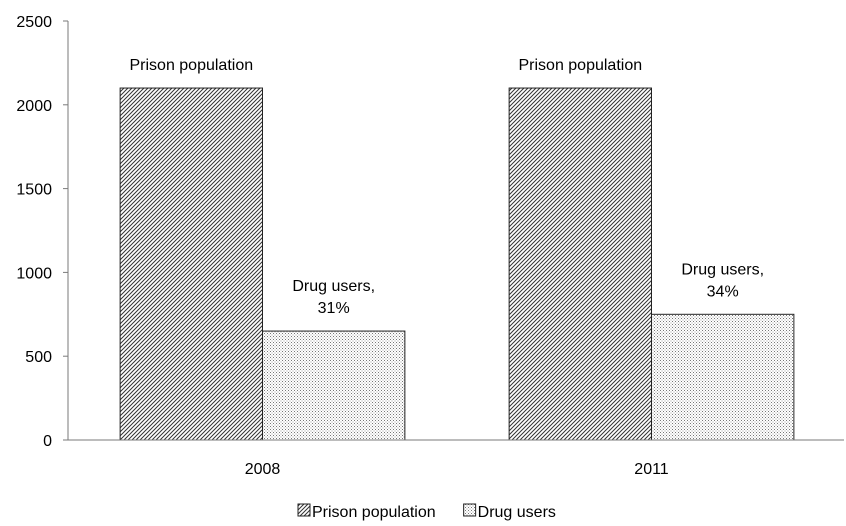 The image size is (846, 526). I want to click on x-category-label: 2011, so click(651, 469).